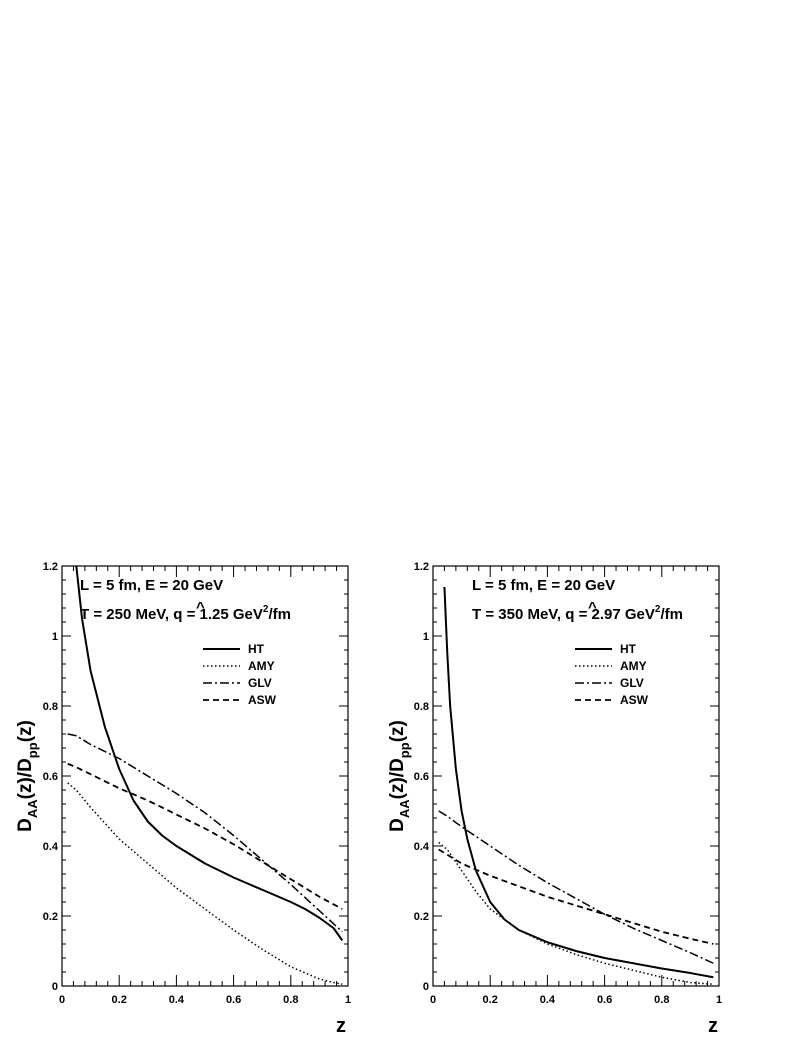 The width and height of the screenshot is (807, 1044). Describe the element at coordinates (426, 987) in the screenshot. I see `right-y-tick-label: 0` at that location.